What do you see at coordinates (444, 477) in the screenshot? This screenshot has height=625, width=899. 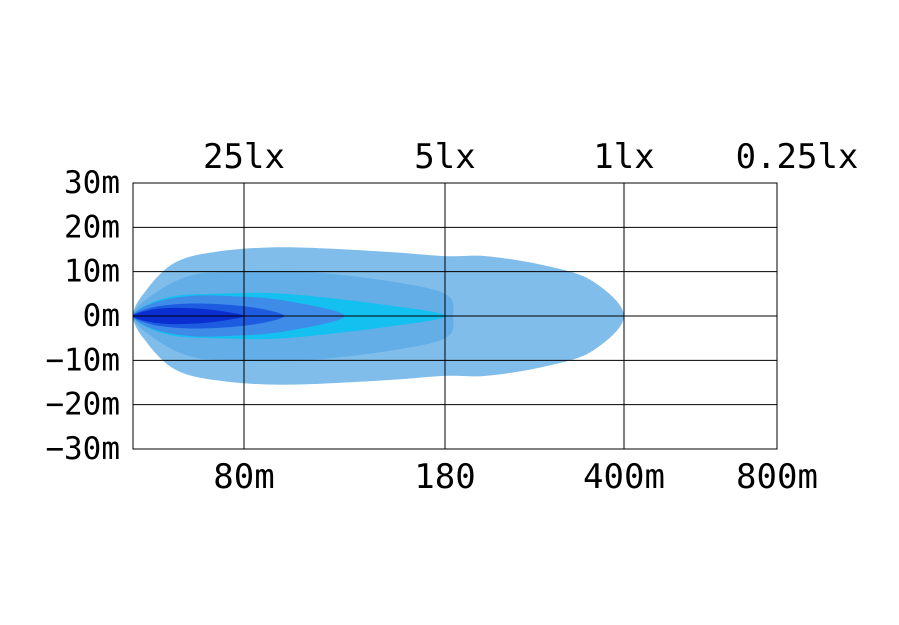 I see `x-tick-label: 180` at bounding box center [444, 477].